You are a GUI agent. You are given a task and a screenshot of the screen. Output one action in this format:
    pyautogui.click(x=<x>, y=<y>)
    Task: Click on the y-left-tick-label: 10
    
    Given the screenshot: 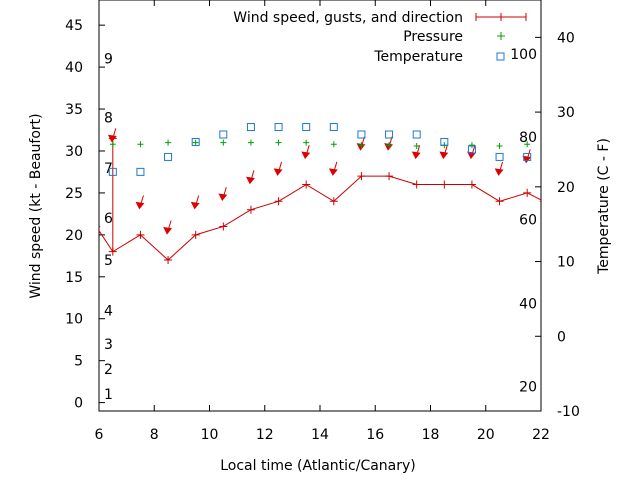 What is the action you would take?
    pyautogui.click(x=74, y=320)
    